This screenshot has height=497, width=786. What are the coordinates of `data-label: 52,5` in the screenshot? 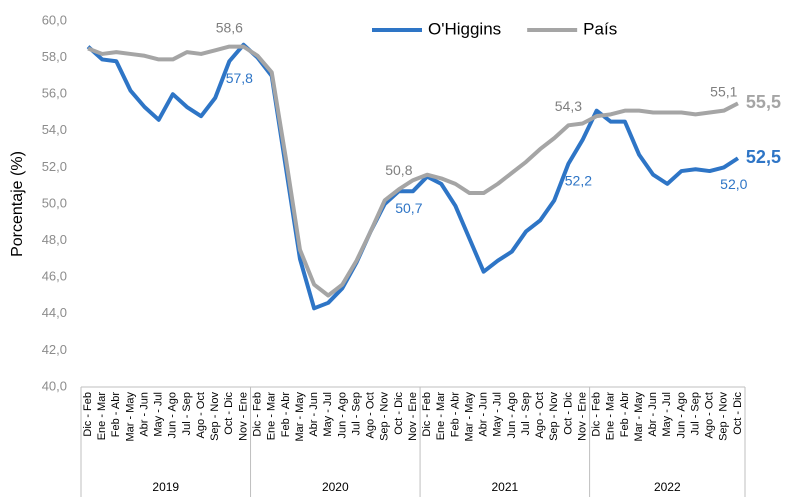 It's located at (763, 157).